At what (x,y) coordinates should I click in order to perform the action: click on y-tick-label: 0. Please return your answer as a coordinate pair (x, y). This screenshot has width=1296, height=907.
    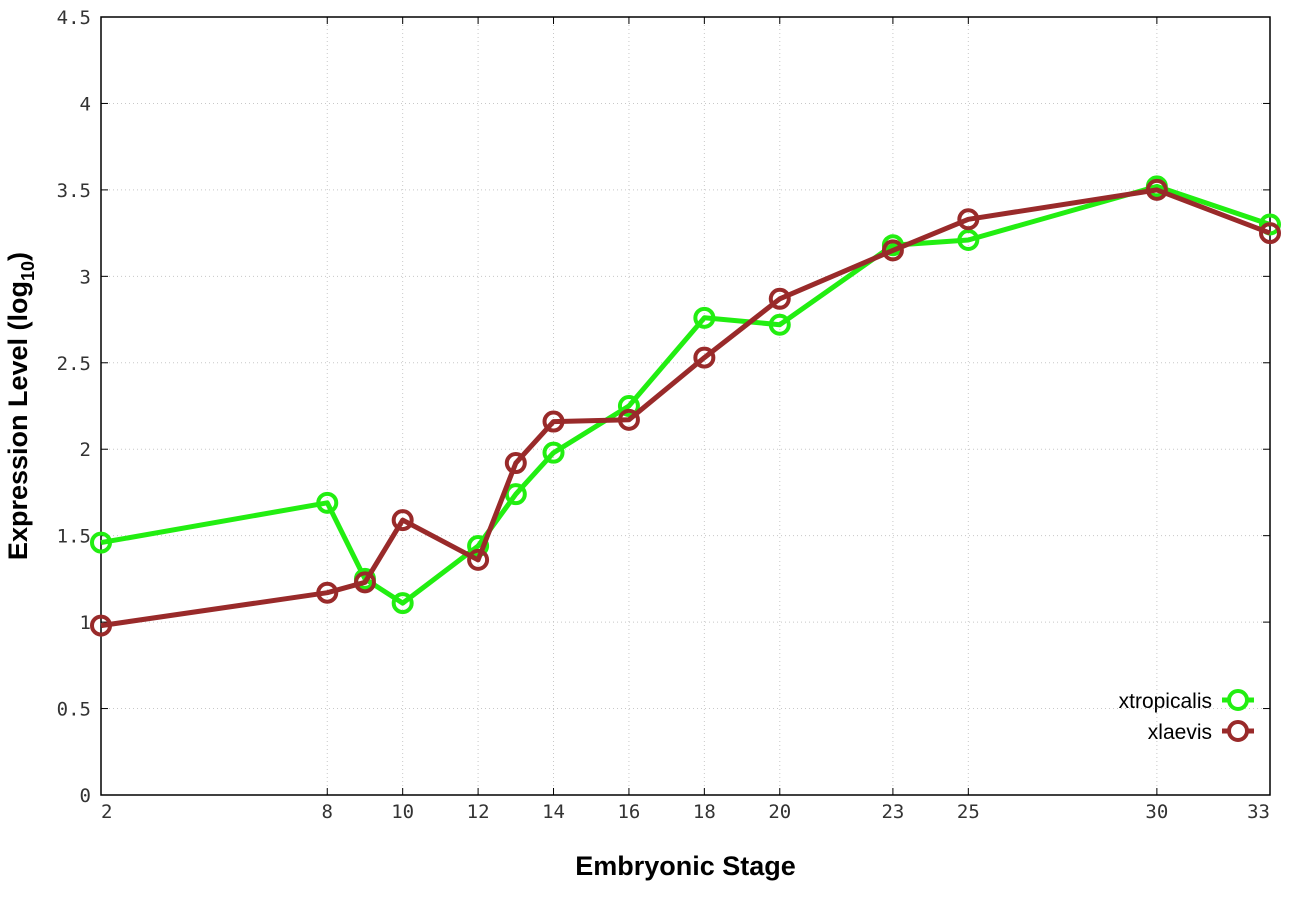
    Looking at the image, I should click on (85, 796).